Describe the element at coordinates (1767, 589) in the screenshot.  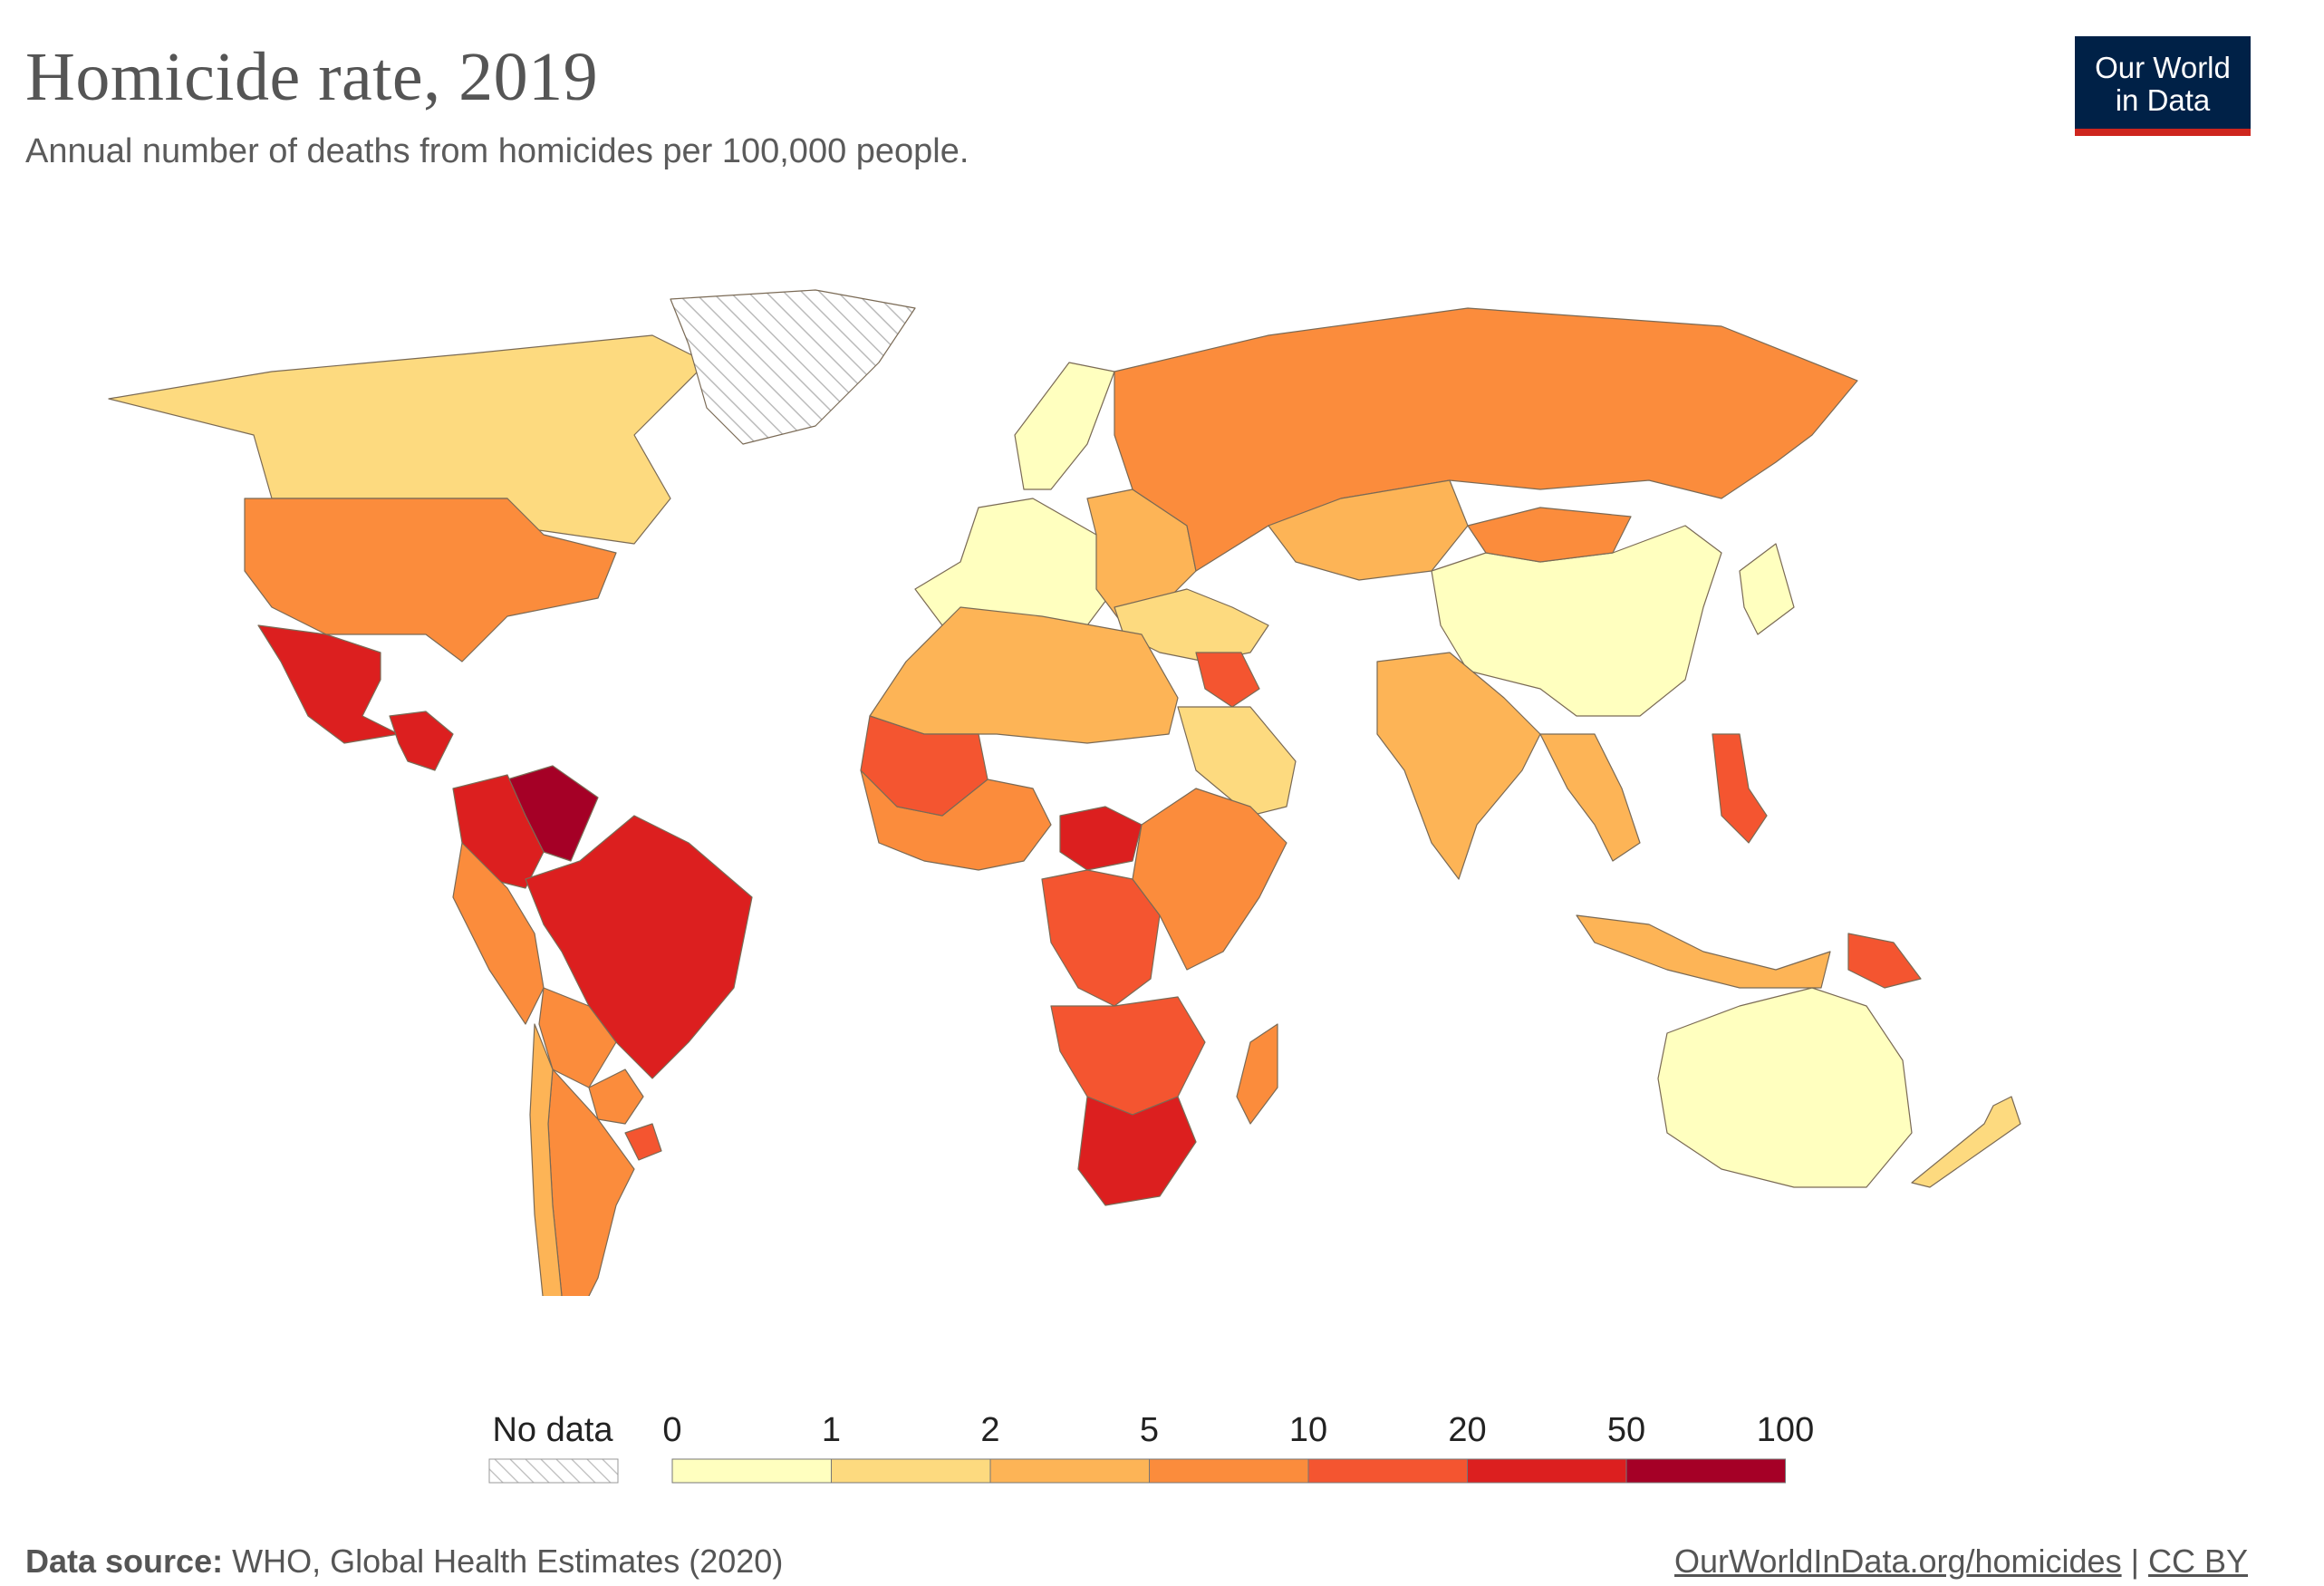
I see `region-japan` at that location.